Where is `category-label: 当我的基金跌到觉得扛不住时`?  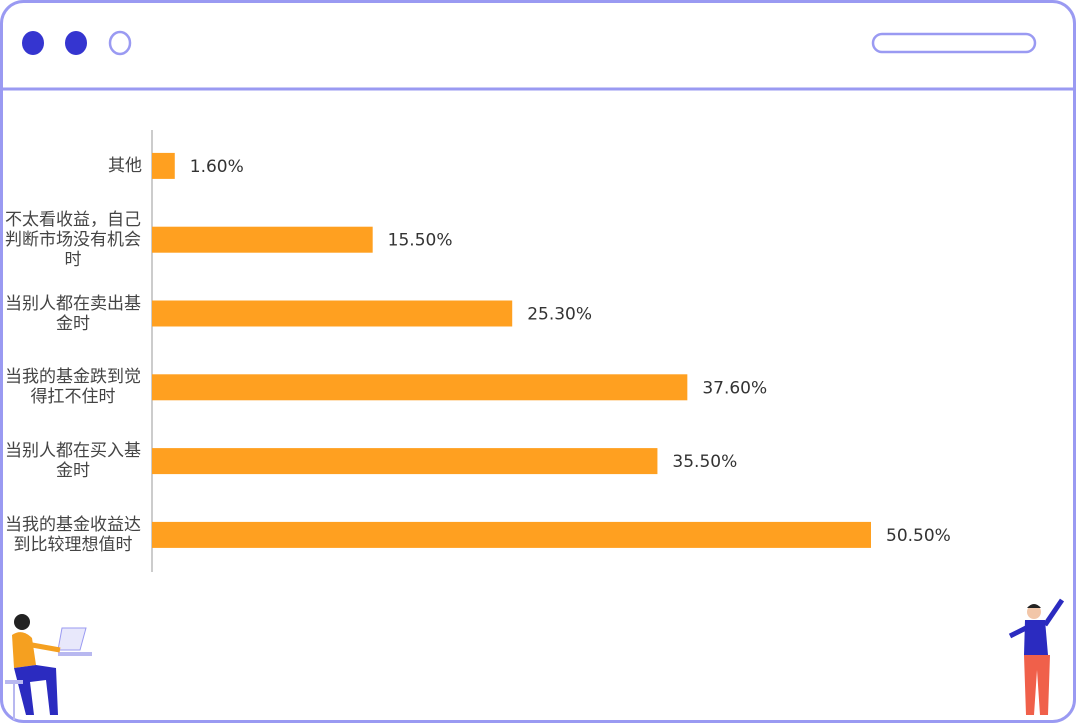
category-label: 当我的基金跌到觉得扛不住时 is located at coordinates (73, 387).